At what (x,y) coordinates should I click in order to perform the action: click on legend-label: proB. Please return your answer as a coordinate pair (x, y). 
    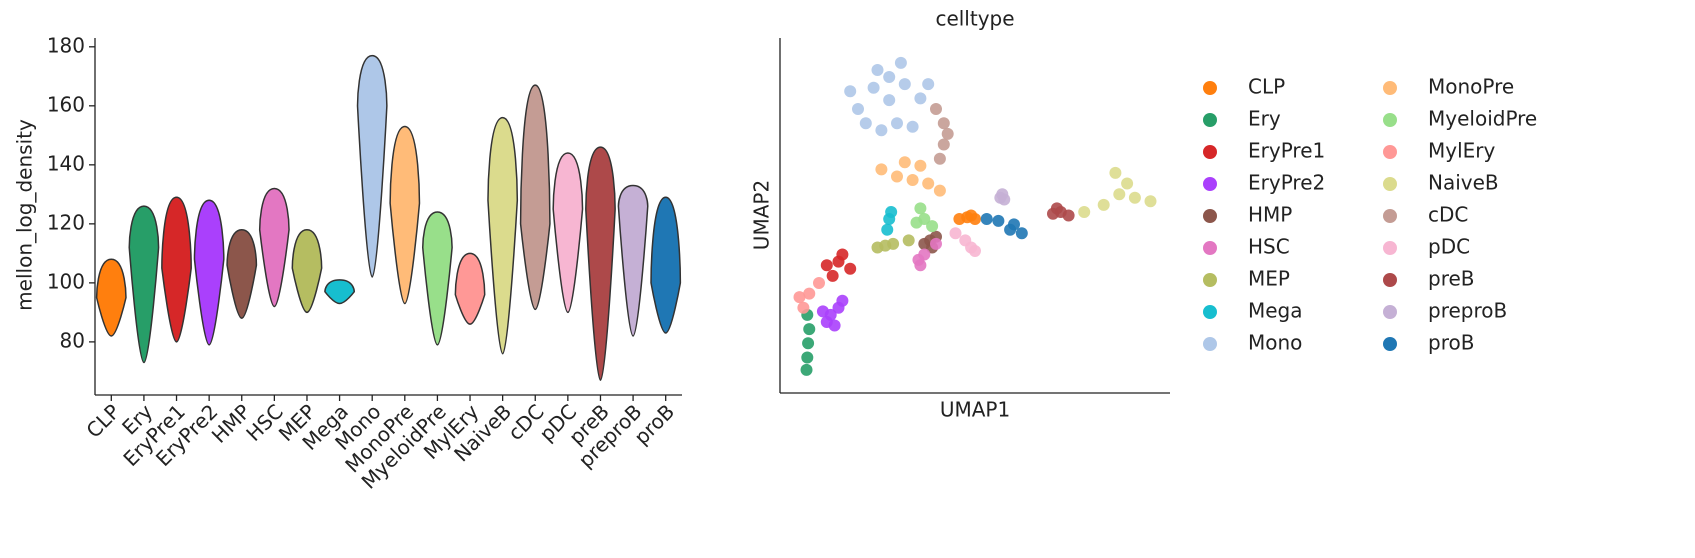
    Looking at the image, I should click on (1451, 343).